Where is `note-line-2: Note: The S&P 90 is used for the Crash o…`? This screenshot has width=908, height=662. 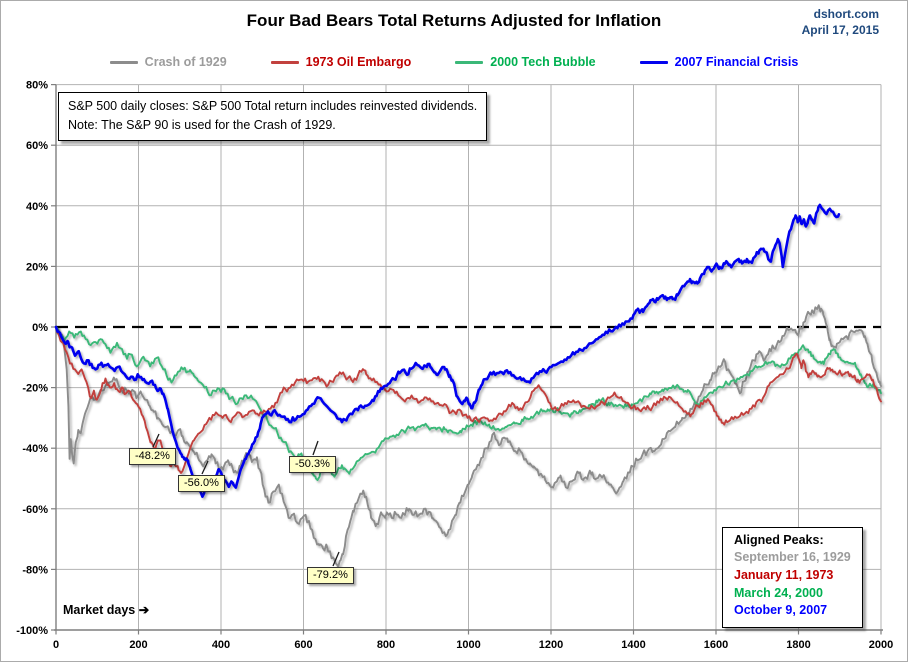
note-line-2: Note: The S&P 90 is used for the Crash o… is located at coordinates (202, 124).